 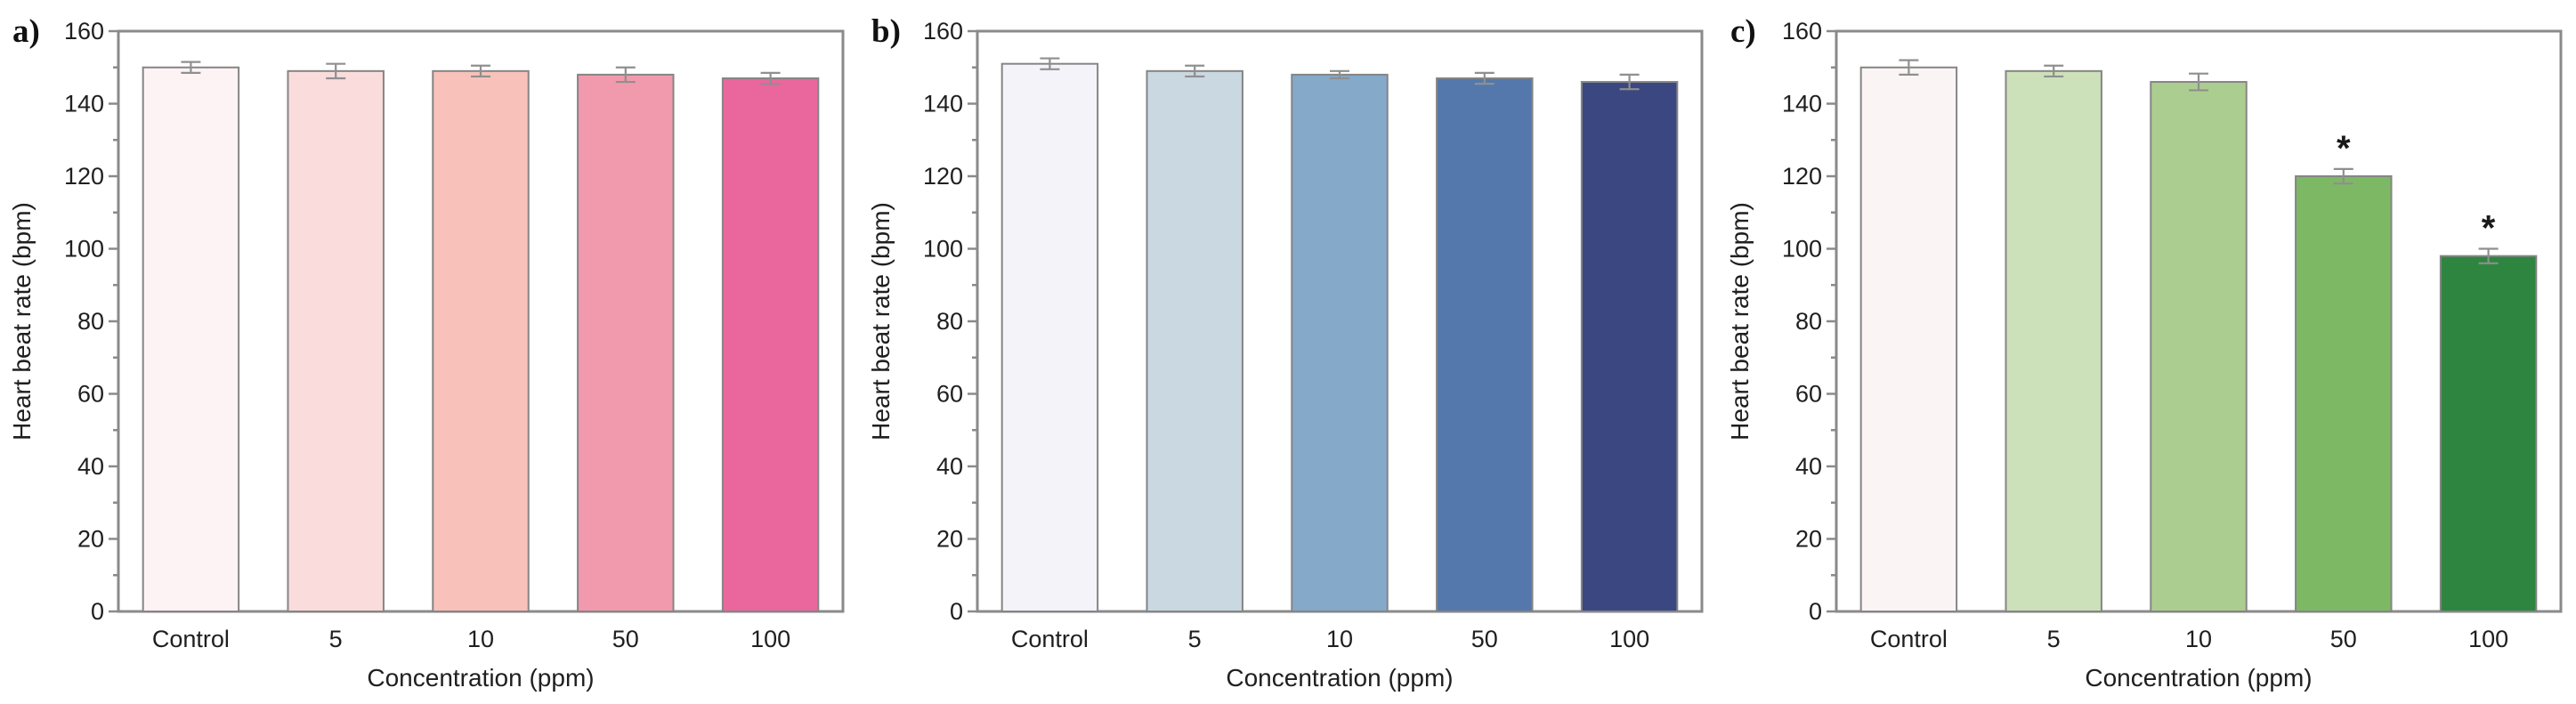 I want to click on panel-a-letter: a), so click(x=26, y=31).